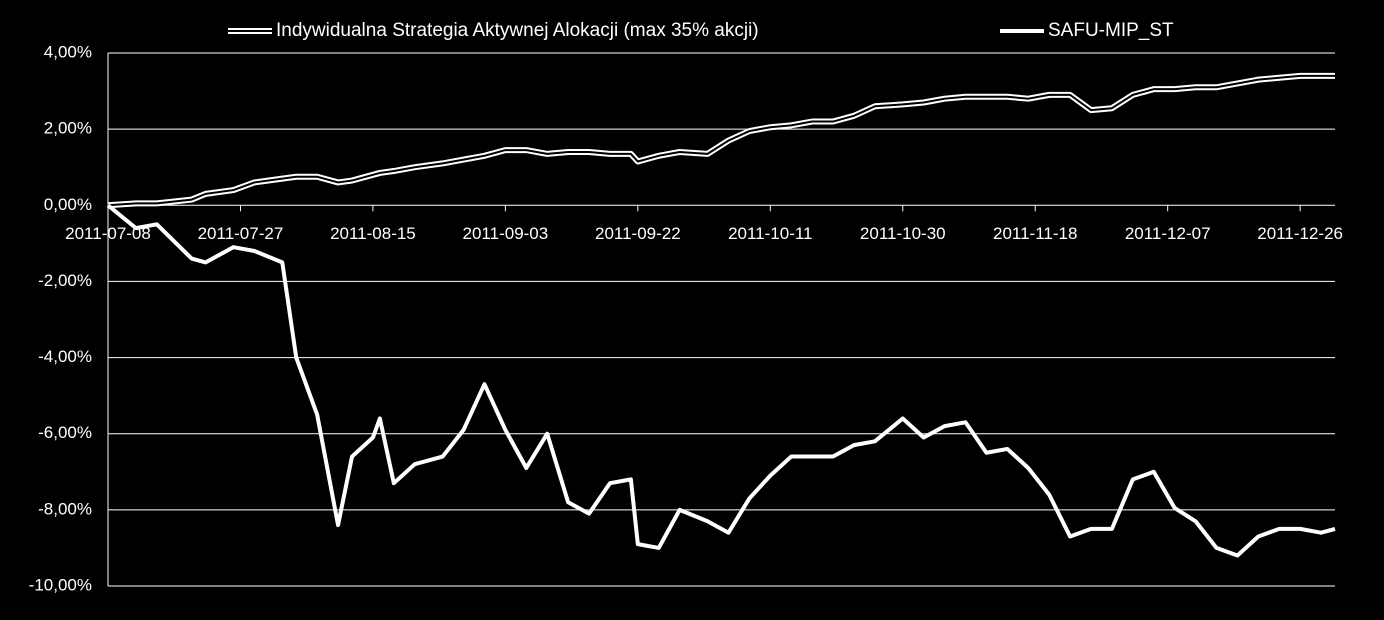 This screenshot has height=620, width=1384. I want to click on y-tick-label: -10,00%, so click(60, 584).